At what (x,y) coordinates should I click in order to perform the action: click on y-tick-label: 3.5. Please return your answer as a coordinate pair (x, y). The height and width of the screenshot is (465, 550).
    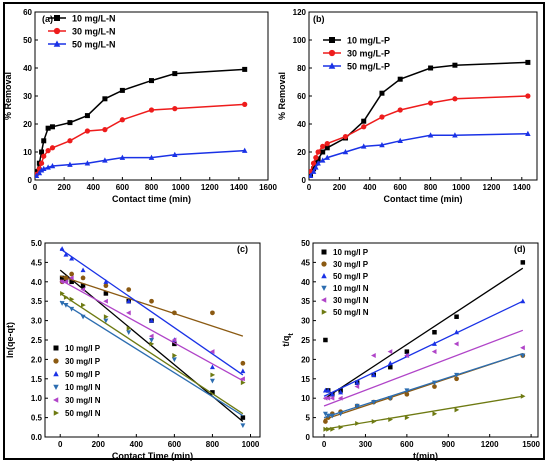
    Looking at the image, I should click on (37, 301).